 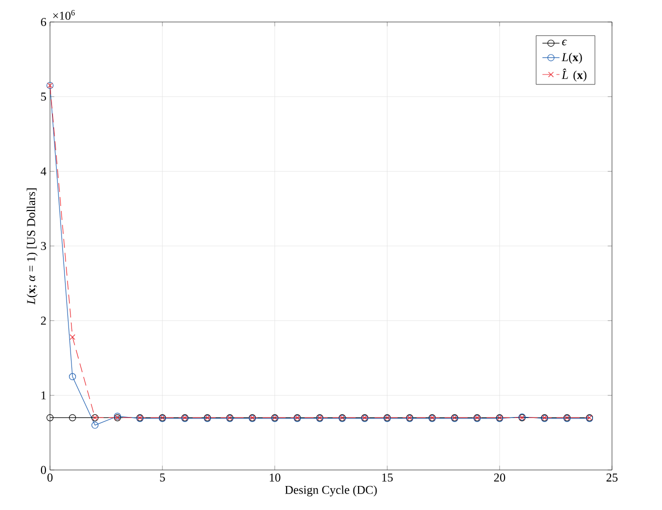 What do you see at coordinates (565, 43) in the screenshot?
I see `legend-label: ϵ` at bounding box center [565, 43].